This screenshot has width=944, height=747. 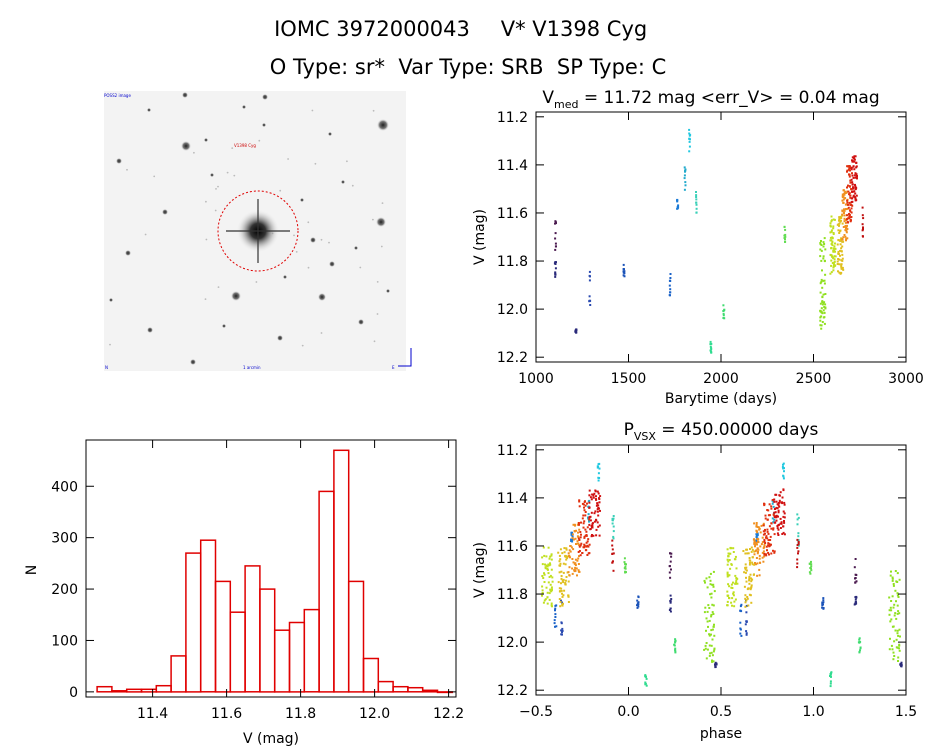 What do you see at coordinates (906, 379) in the screenshot?
I see `x-tick-label: 3000` at bounding box center [906, 379].